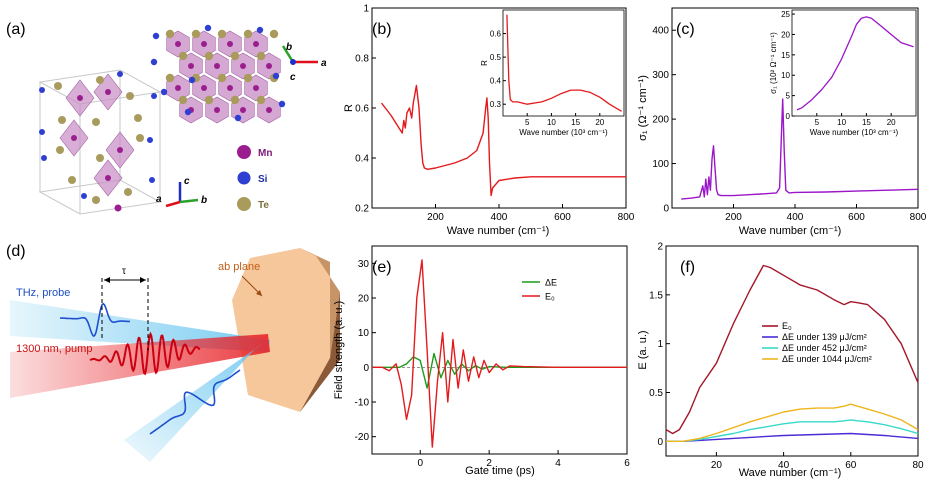 The image size is (926, 480). Describe the element at coordinates (195, 402) in the screenshot. I see `reflected-waveform` at that location.